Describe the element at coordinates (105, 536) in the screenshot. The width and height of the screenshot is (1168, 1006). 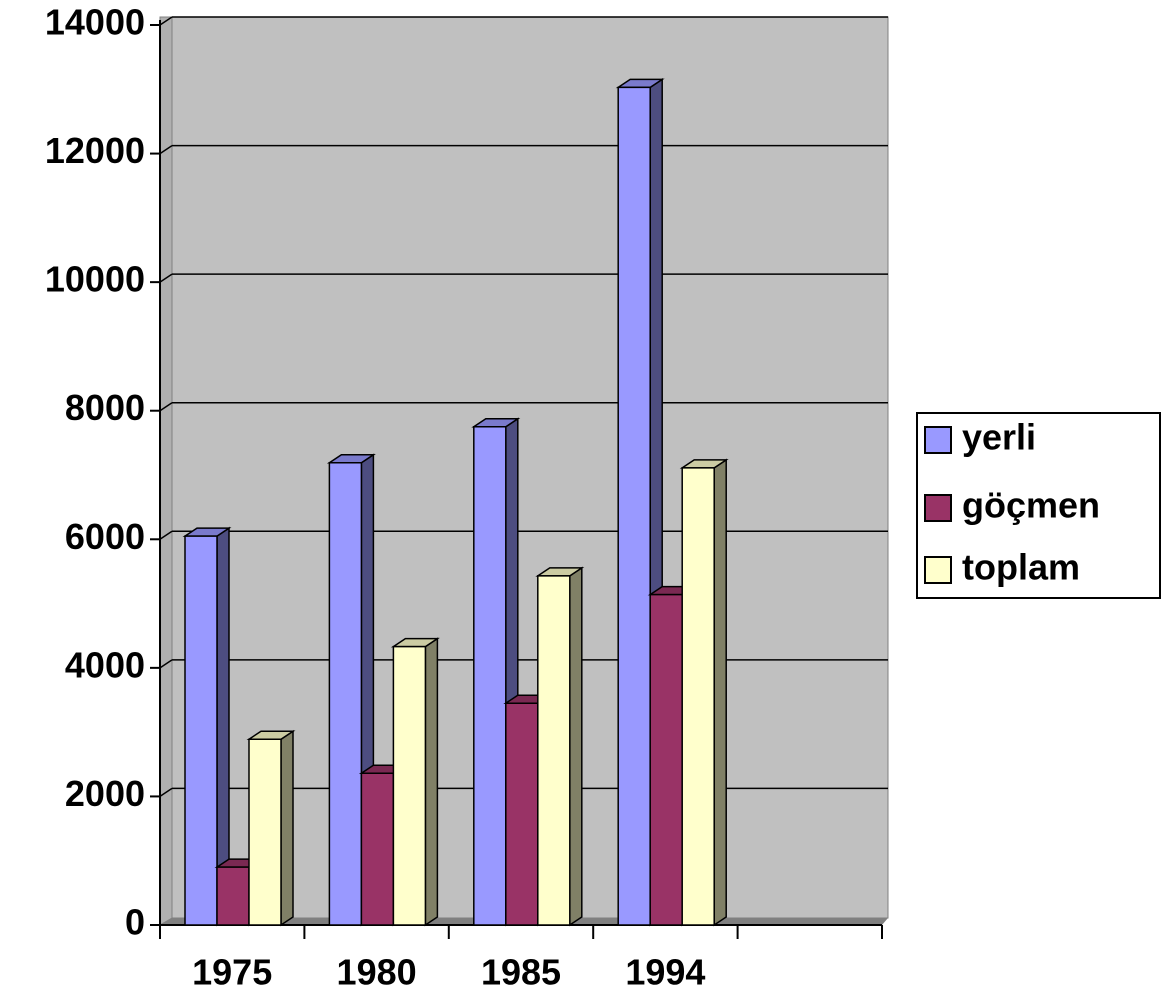
I see `y-tick-label: 6000` at that location.